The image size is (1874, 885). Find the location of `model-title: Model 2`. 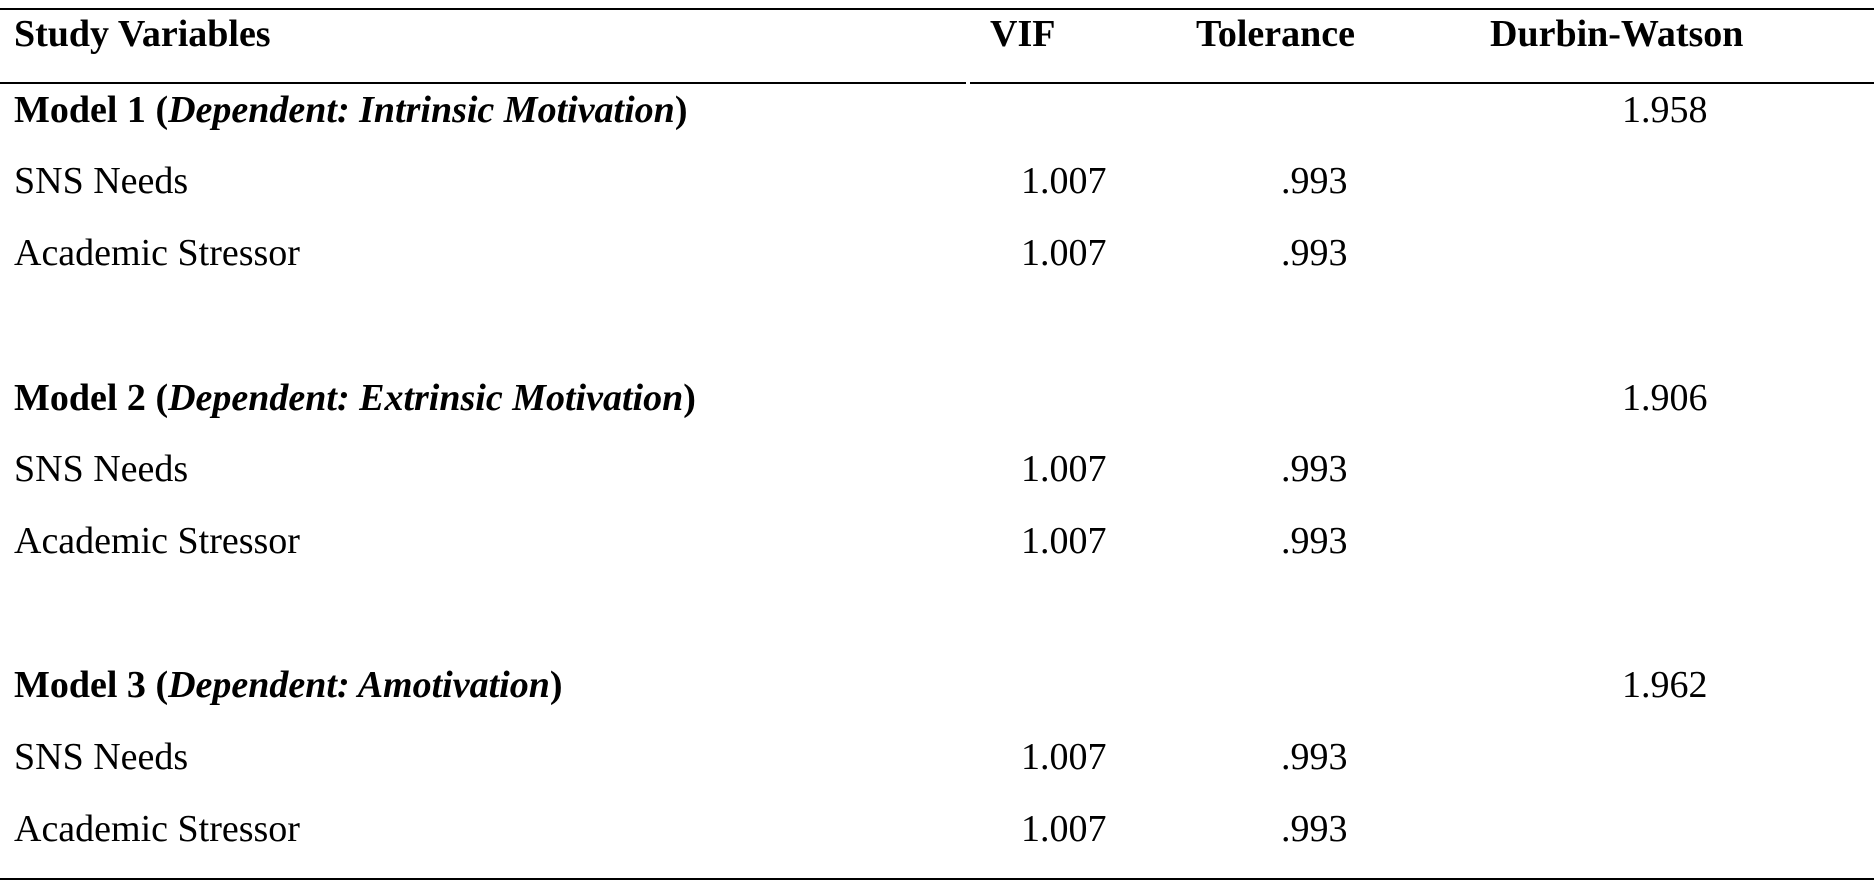

model-title: Model 2 is located at coordinates (80, 398).